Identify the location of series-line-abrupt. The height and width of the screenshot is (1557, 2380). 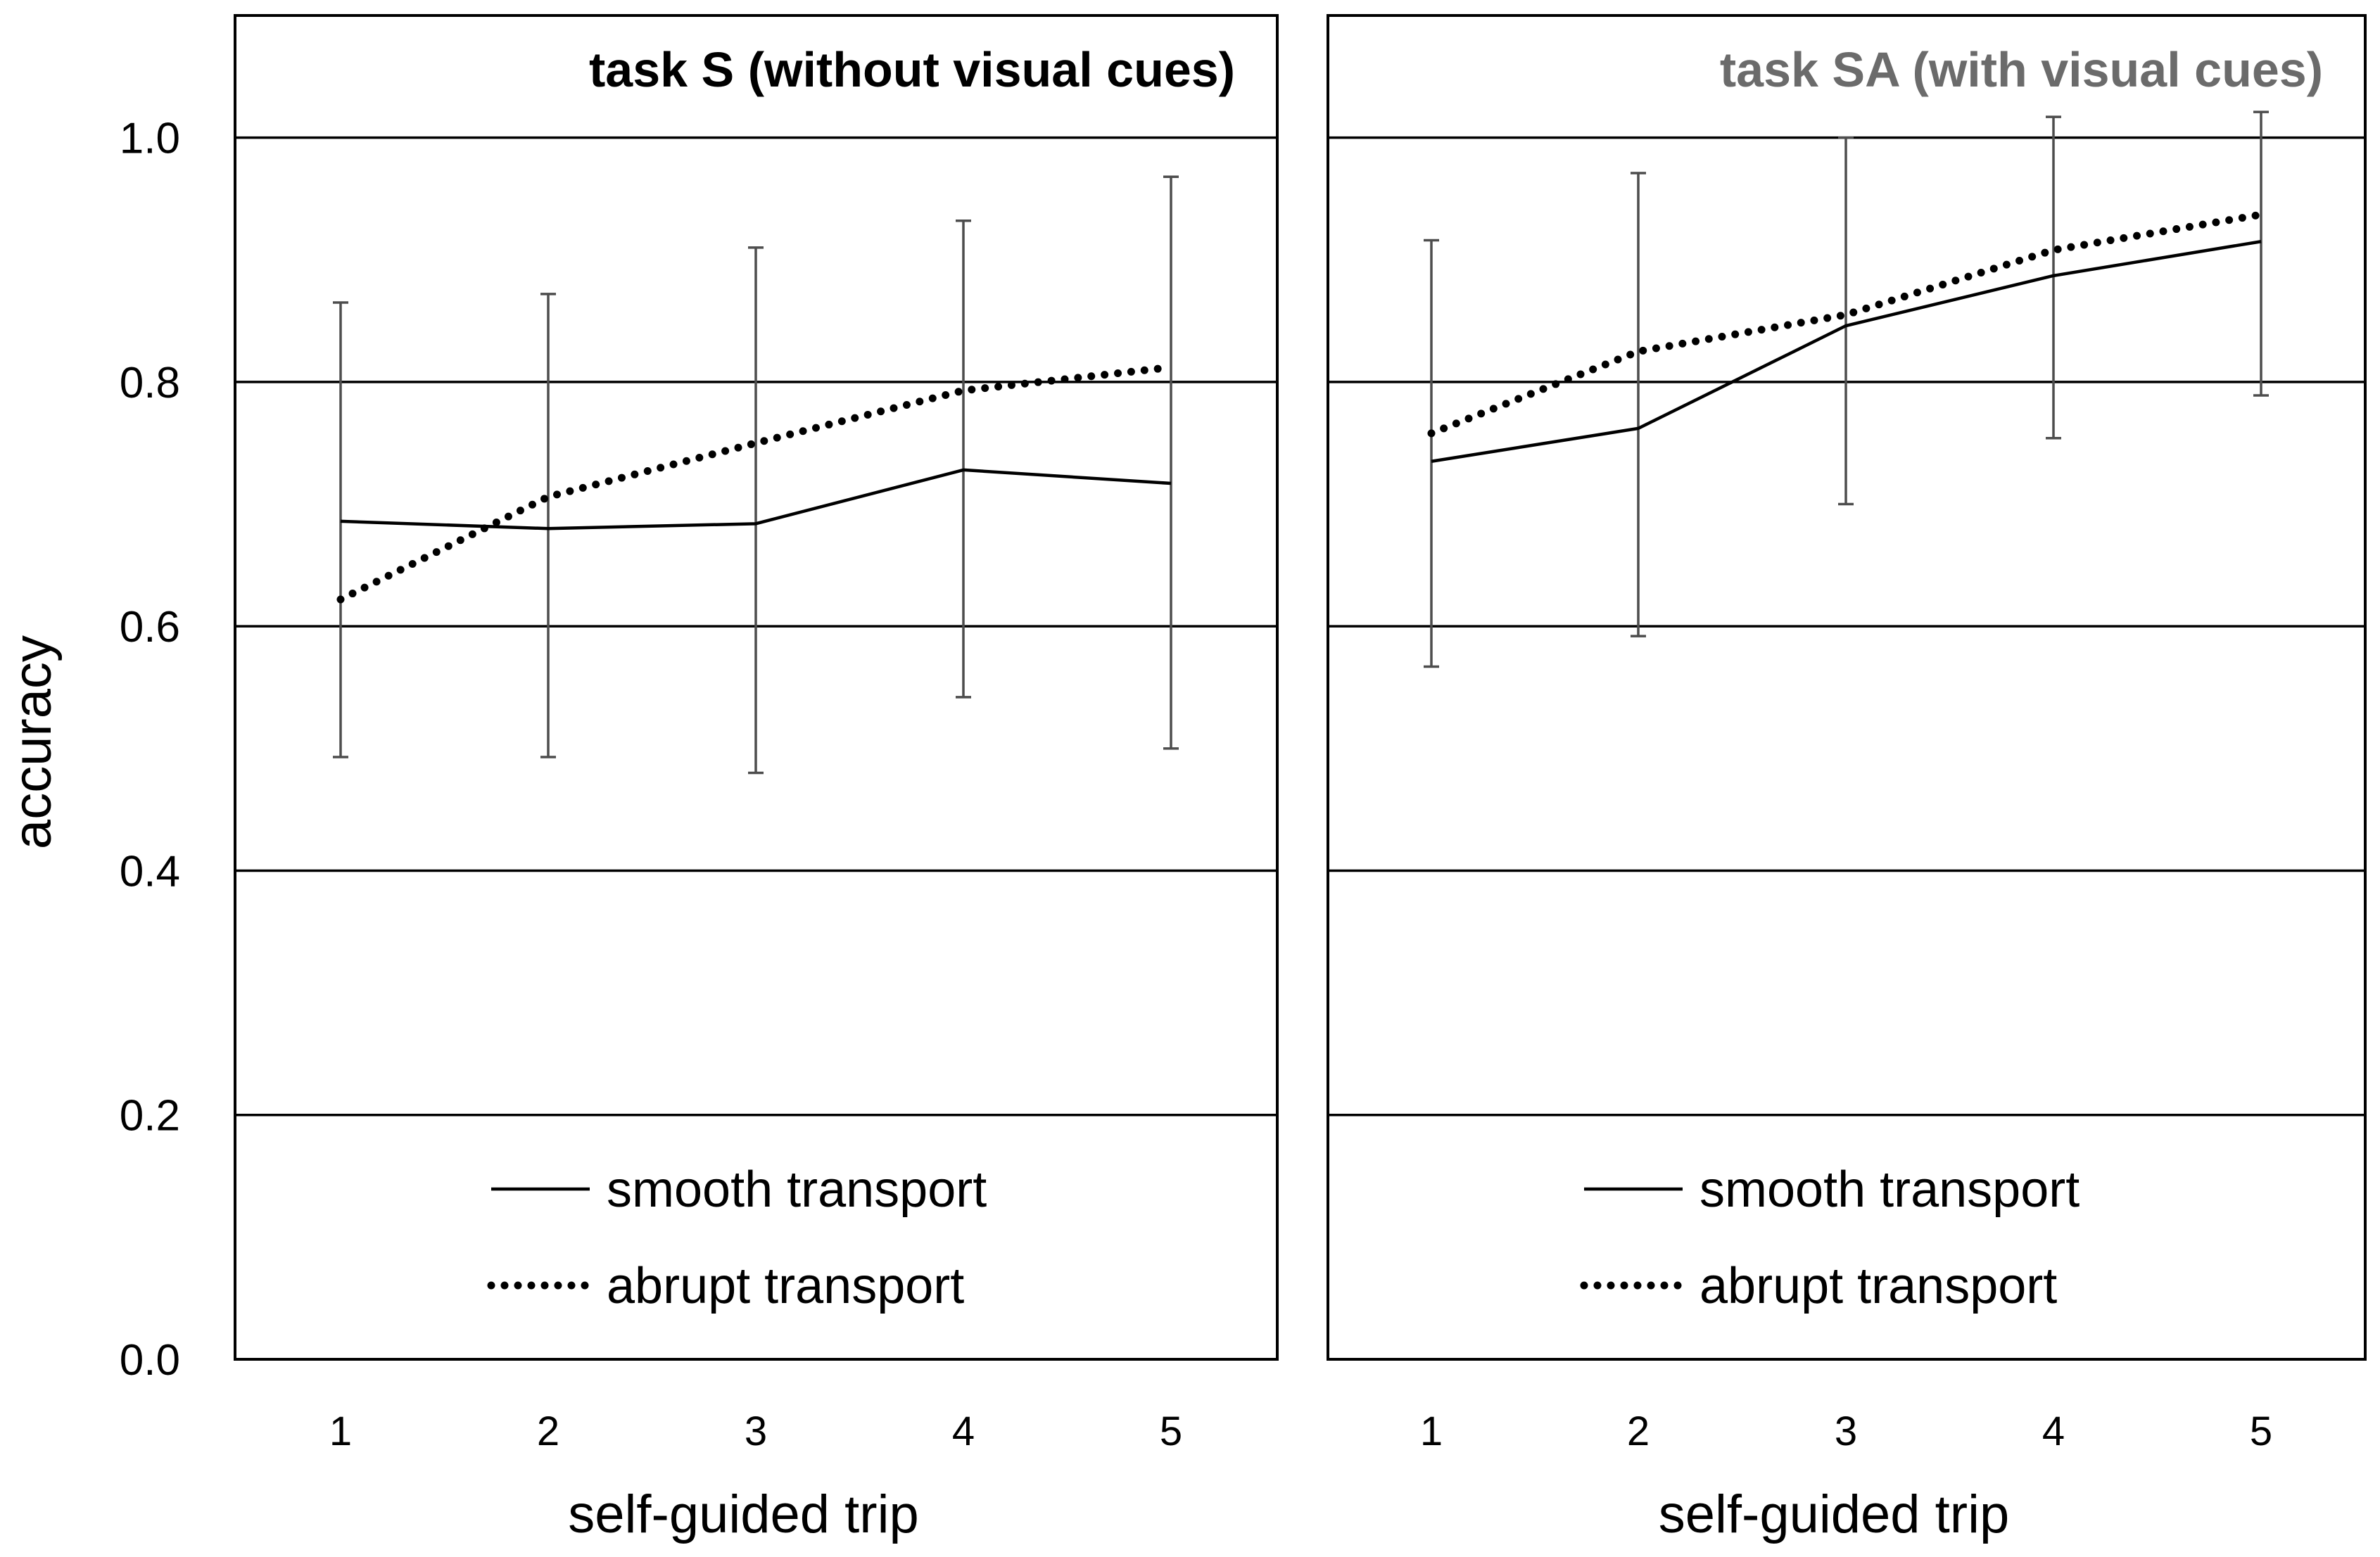
(1846, 324).